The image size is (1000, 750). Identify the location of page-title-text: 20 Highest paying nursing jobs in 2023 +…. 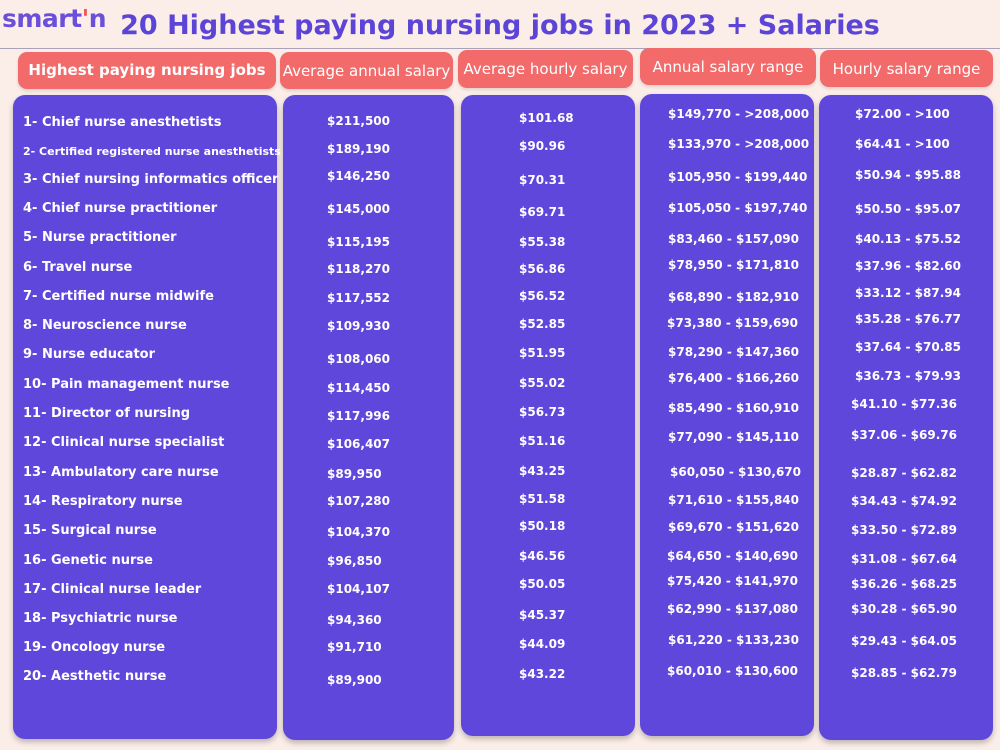
(500, 25).